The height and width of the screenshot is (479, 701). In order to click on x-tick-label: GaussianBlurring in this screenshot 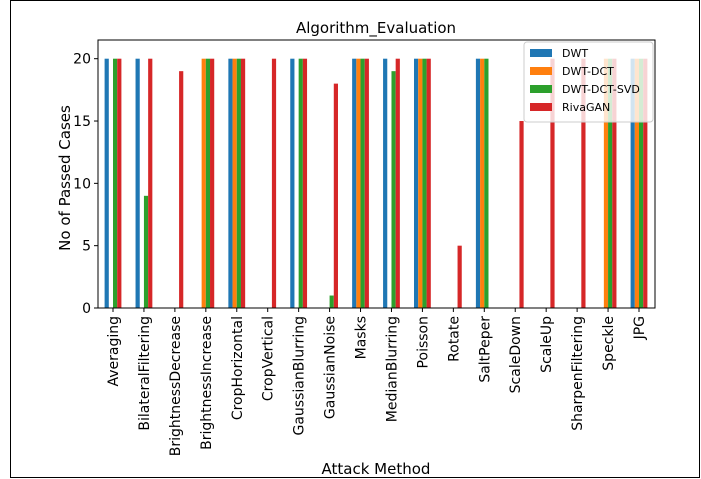, I will do `click(300, 376)`.